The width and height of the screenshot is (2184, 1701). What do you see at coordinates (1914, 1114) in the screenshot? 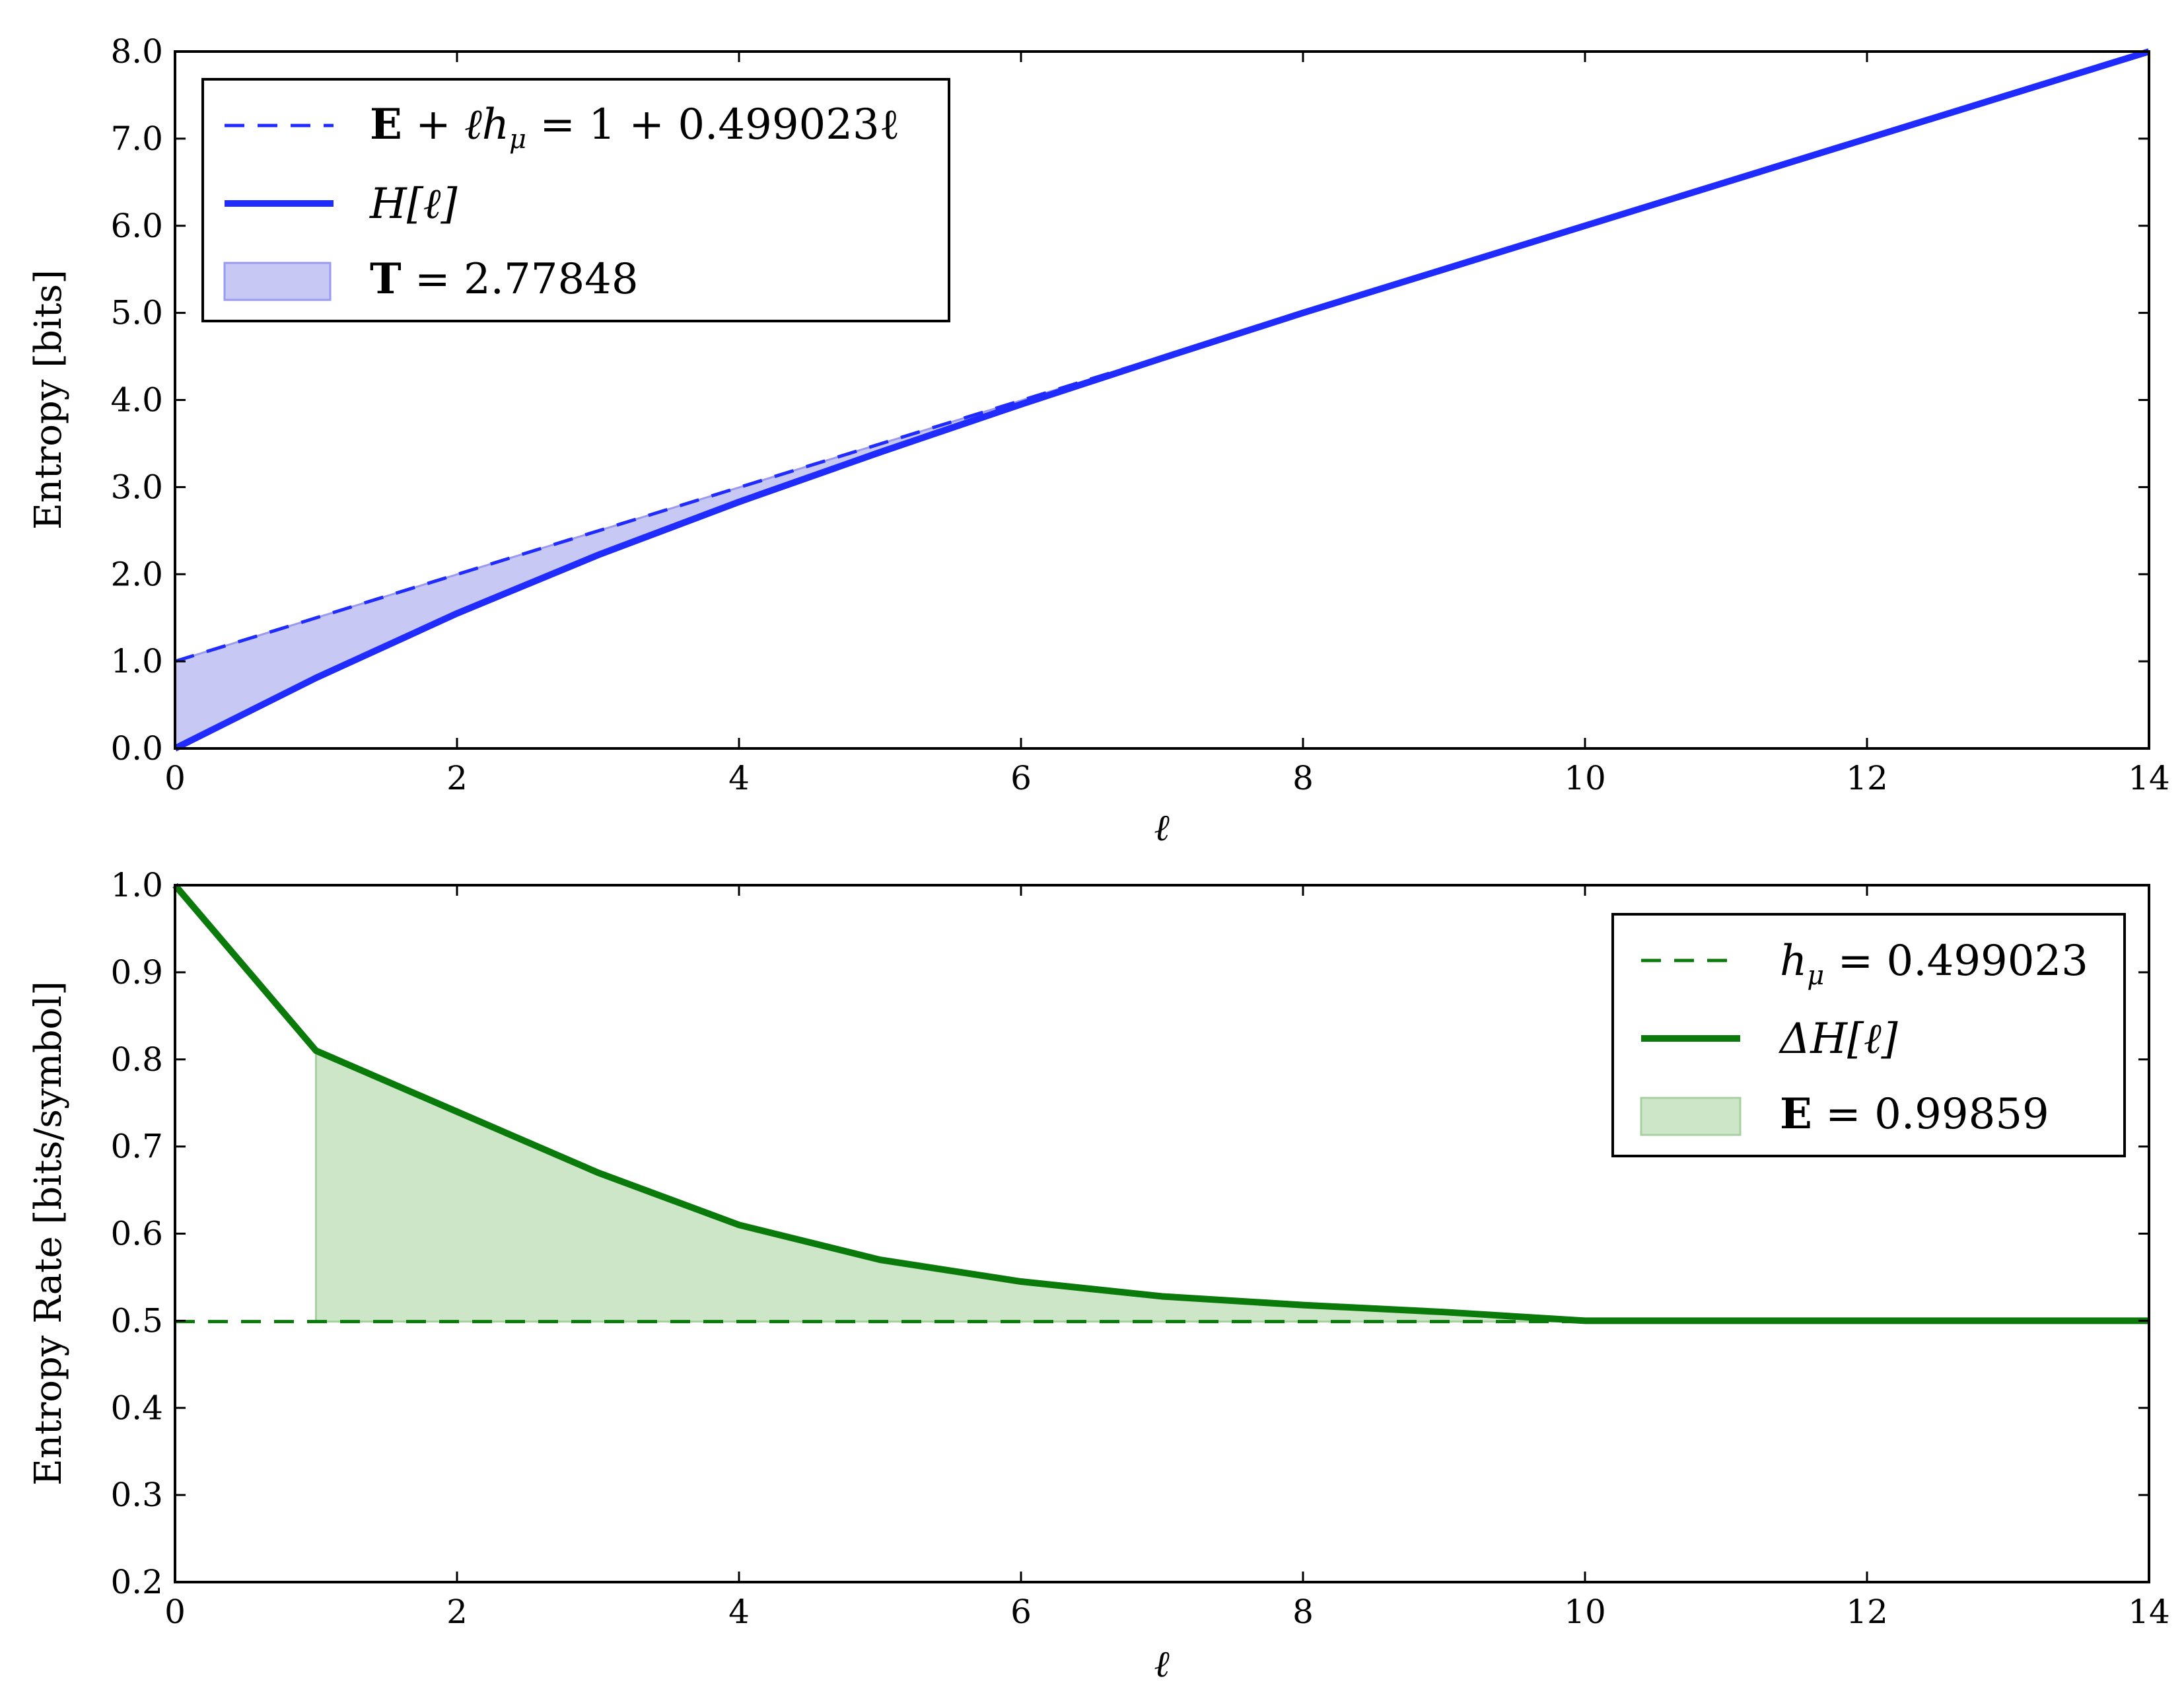
I see `legend-fill-label-bottom: E = 0.99859` at bounding box center [1914, 1114].